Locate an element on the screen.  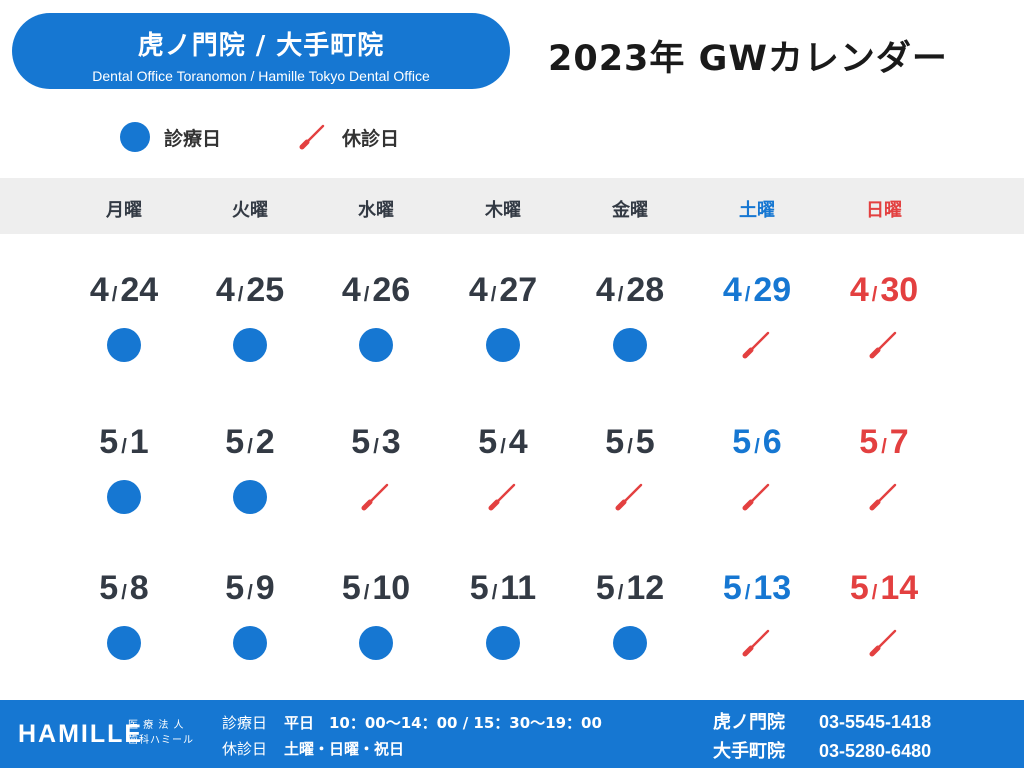
date-label: 5/10 is located at coordinates (376, 588).